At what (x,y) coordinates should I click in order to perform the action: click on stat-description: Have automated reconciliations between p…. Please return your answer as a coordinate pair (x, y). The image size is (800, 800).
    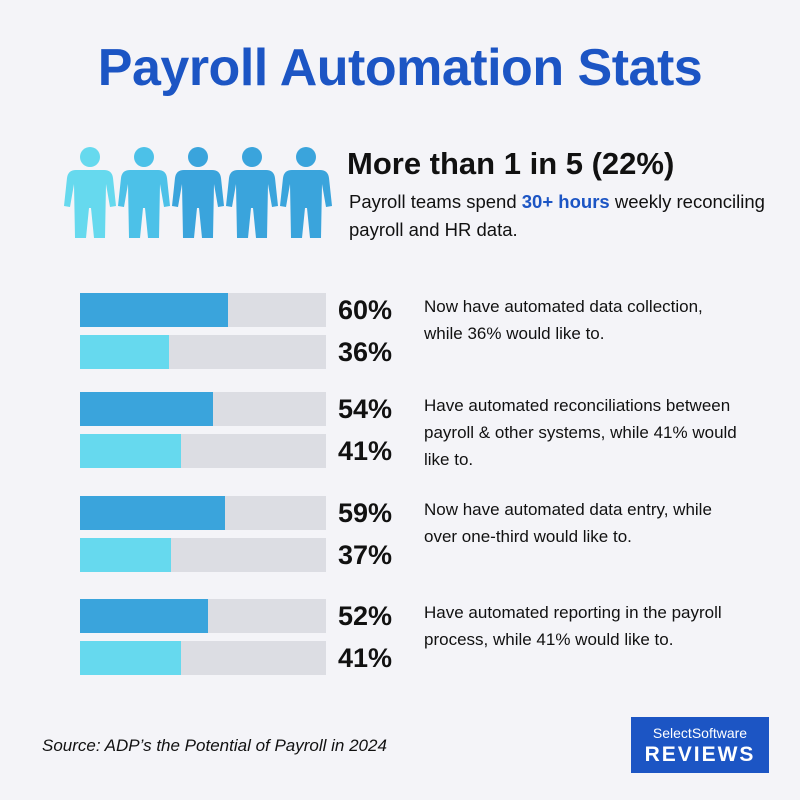
    Looking at the image, I should click on (580, 432).